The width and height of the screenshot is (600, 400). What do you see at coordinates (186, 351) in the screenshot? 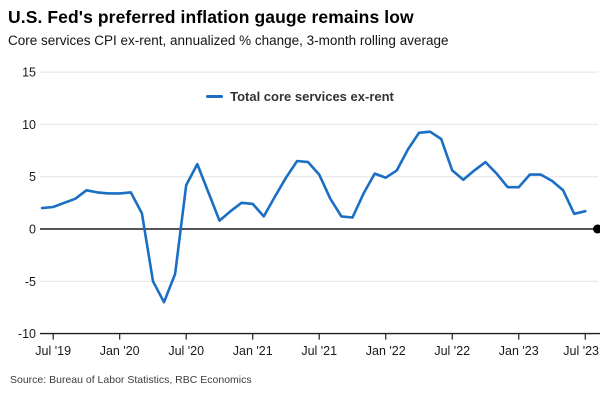
I see `x-tick-label: Jul '20` at bounding box center [186, 351].